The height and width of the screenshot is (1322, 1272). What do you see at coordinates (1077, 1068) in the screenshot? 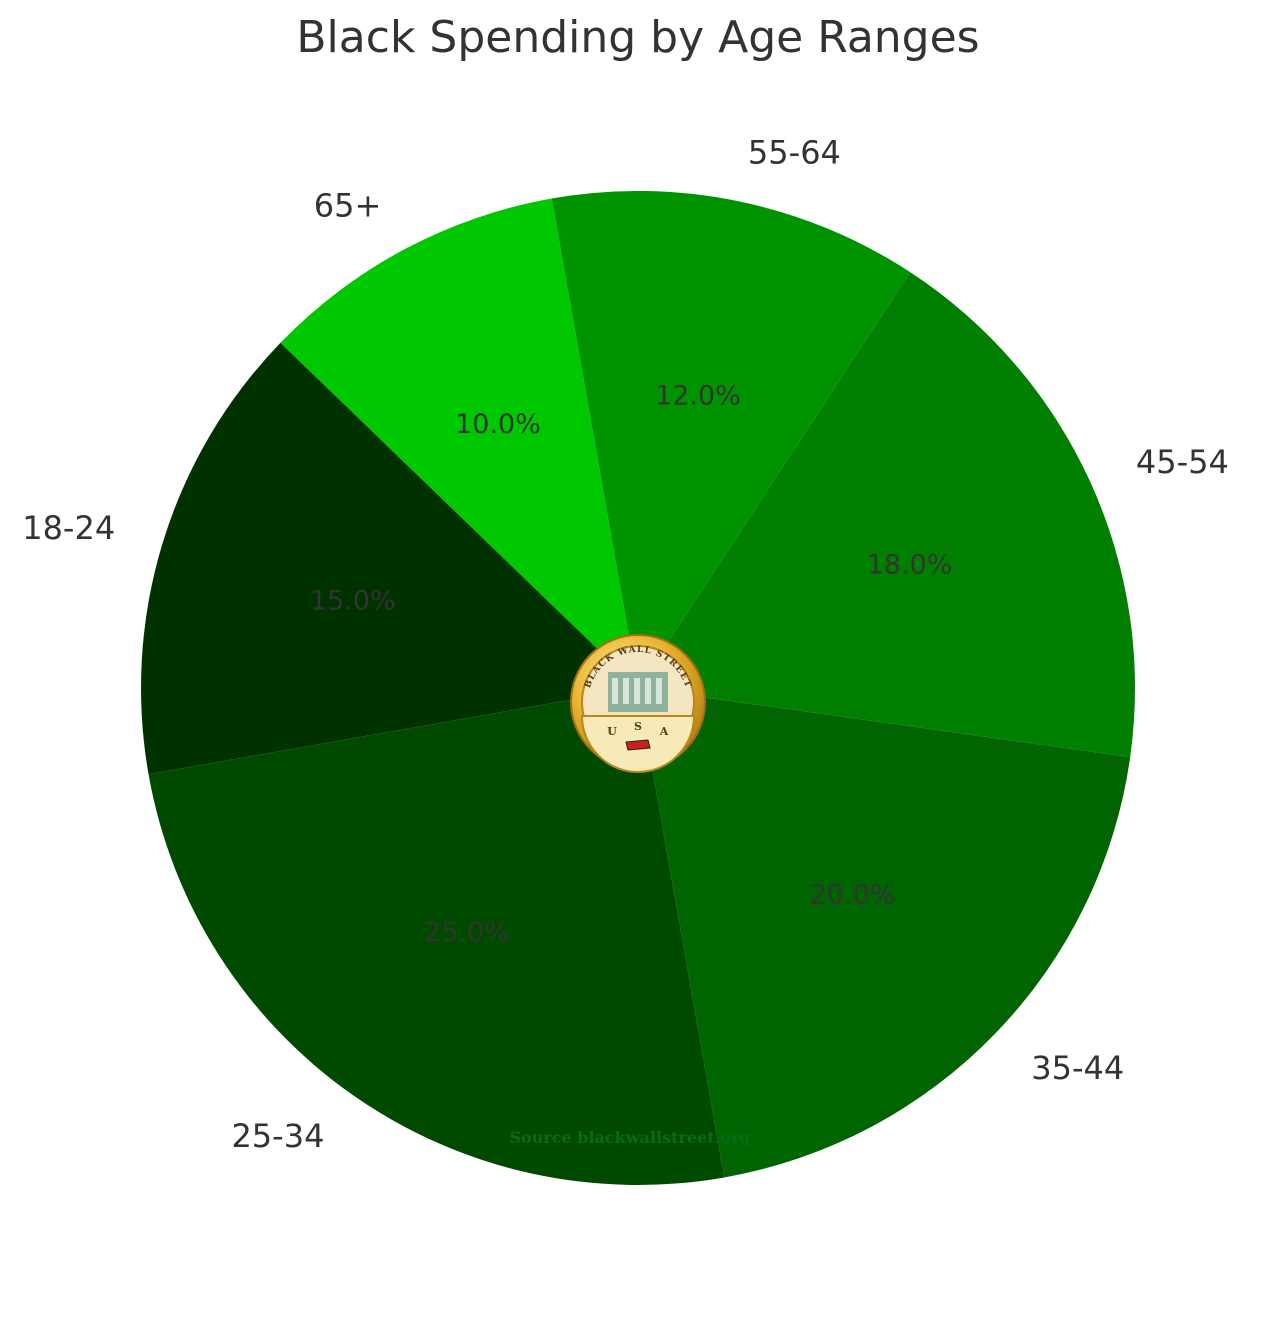
I see `category-label-35-44: 35-44` at bounding box center [1077, 1068].